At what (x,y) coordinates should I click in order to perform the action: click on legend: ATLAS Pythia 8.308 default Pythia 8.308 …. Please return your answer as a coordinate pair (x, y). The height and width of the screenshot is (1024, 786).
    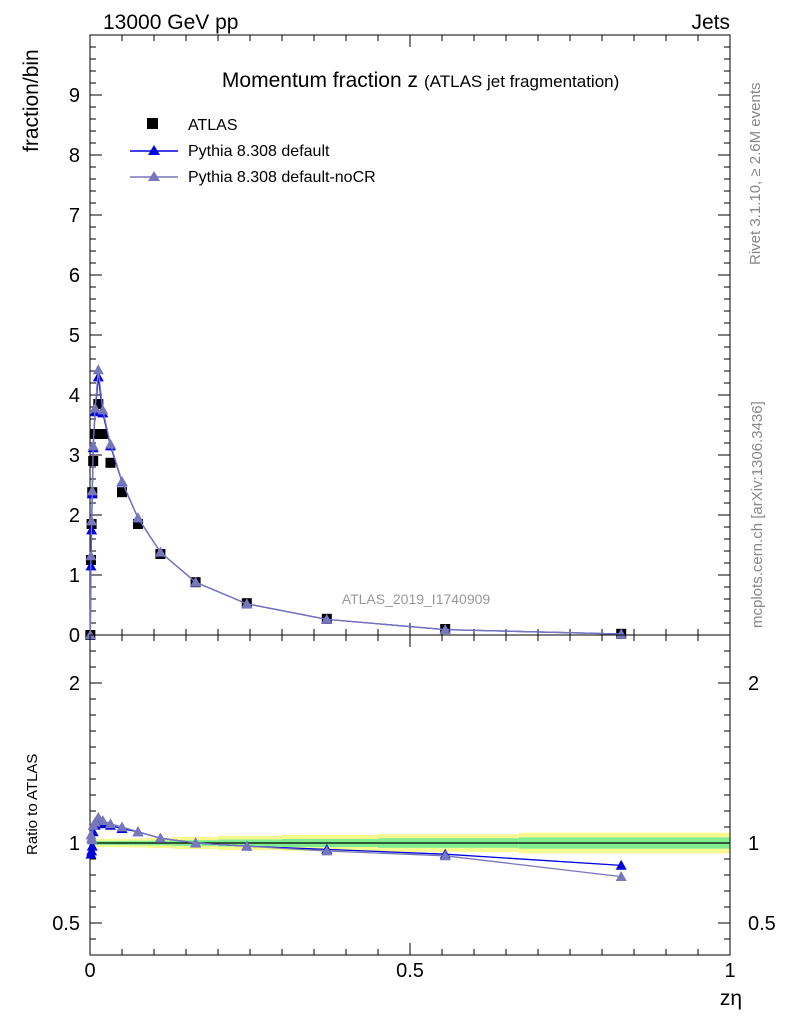
    Looking at the image, I should click on (253, 151).